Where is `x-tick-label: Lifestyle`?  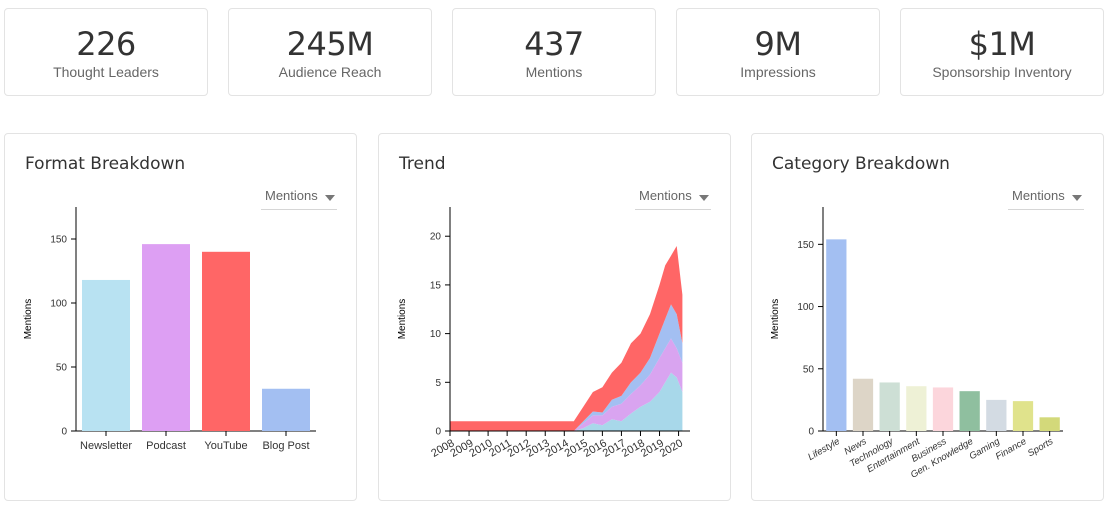 x-tick-label: Lifestyle is located at coordinates (824, 449).